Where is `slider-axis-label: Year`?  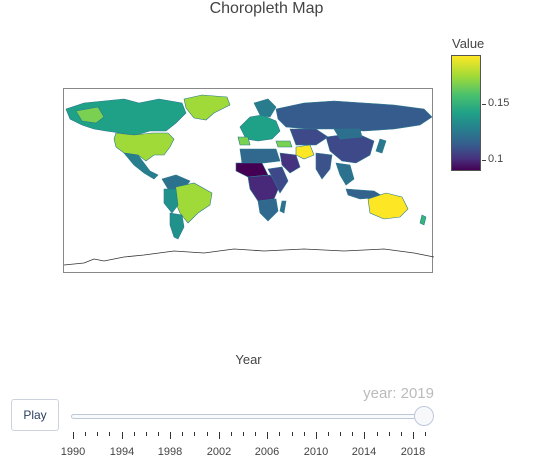
slider-axis-label: Year is located at coordinates (248, 359).